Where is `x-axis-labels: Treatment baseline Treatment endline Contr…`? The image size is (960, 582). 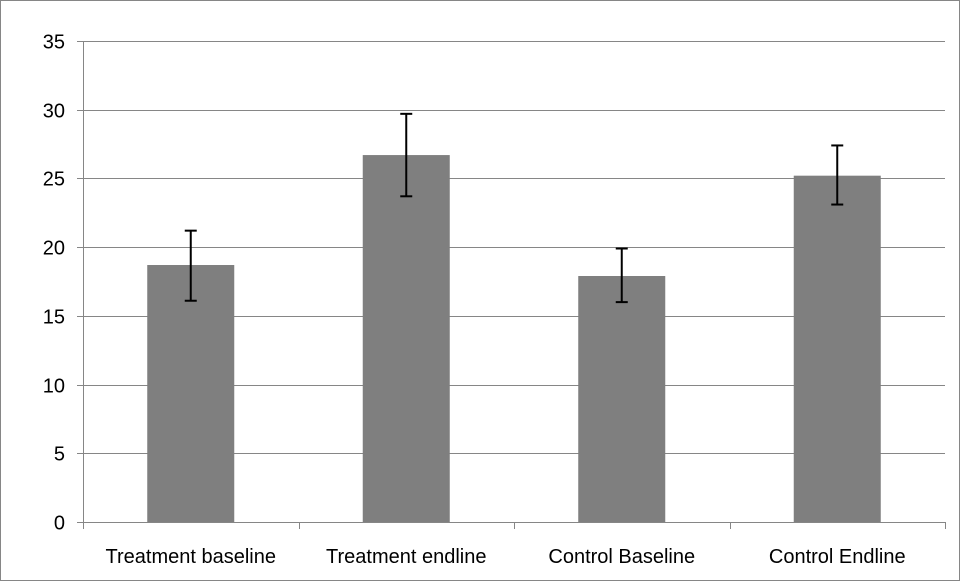
x-axis-labels: Treatment baseline Treatment endline Contr… is located at coordinates (506, 557).